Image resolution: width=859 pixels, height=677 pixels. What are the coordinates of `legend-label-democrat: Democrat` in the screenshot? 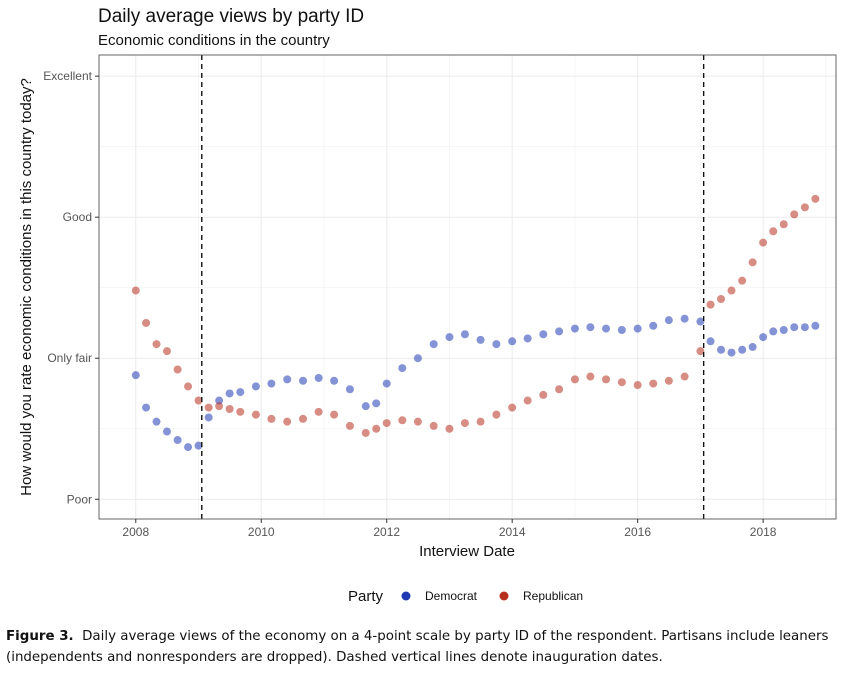 It's located at (451, 596).